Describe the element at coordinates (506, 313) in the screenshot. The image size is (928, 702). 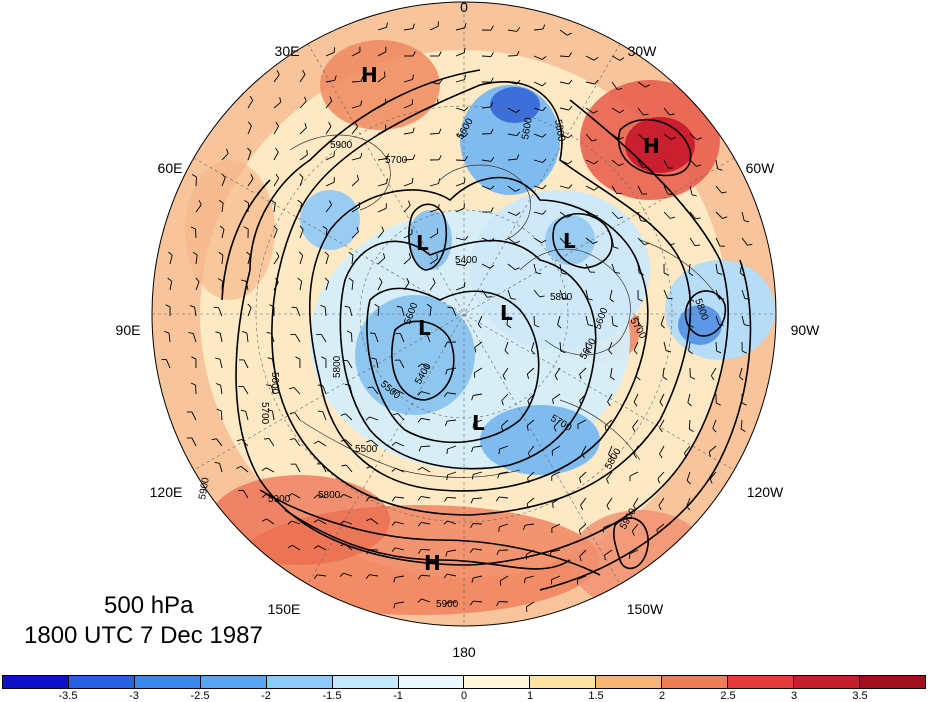
I see `low-center-label: L` at that location.